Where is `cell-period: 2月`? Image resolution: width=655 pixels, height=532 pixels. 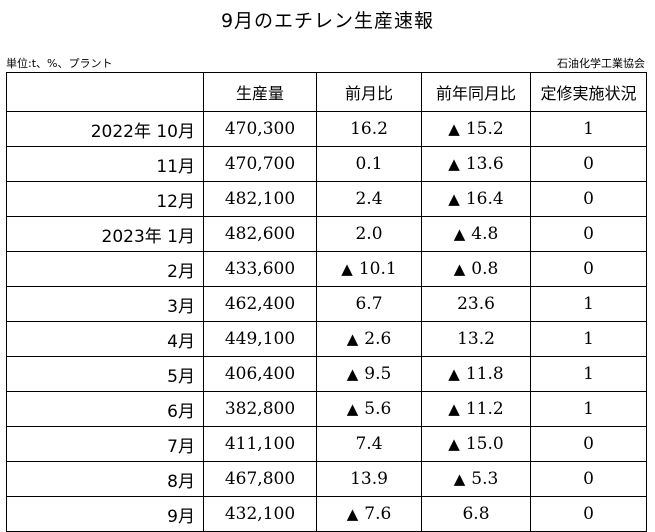 cell-period: 2月 is located at coordinates (105, 269).